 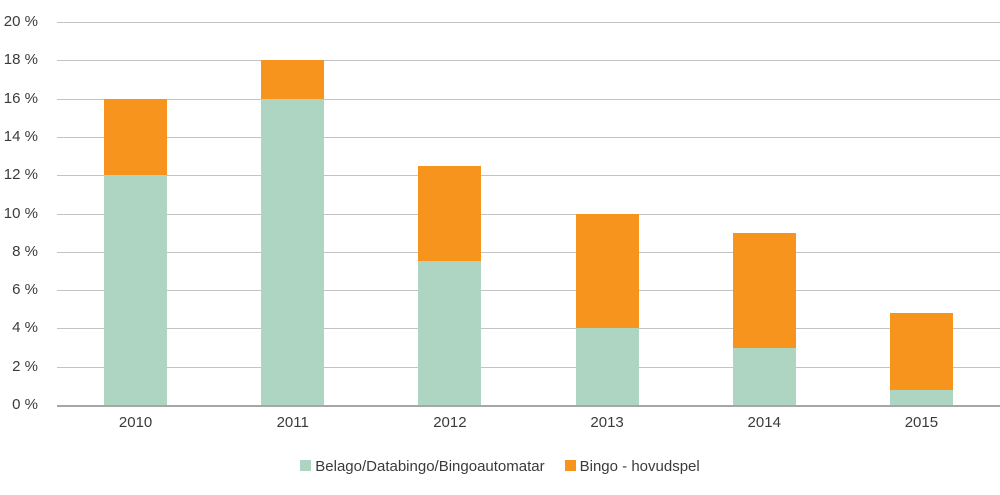 What do you see at coordinates (20, 98) in the screenshot?
I see `y-tick-label: 16 %` at bounding box center [20, 98].